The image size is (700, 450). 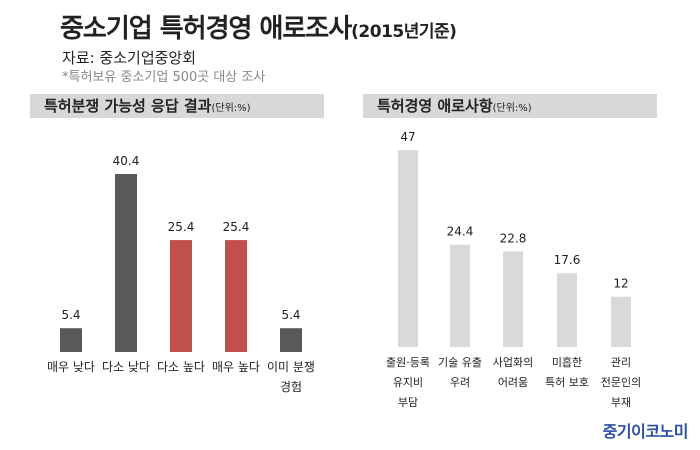 I want to click on chart2-unit: (단위:%), so click(x=512, y=108).